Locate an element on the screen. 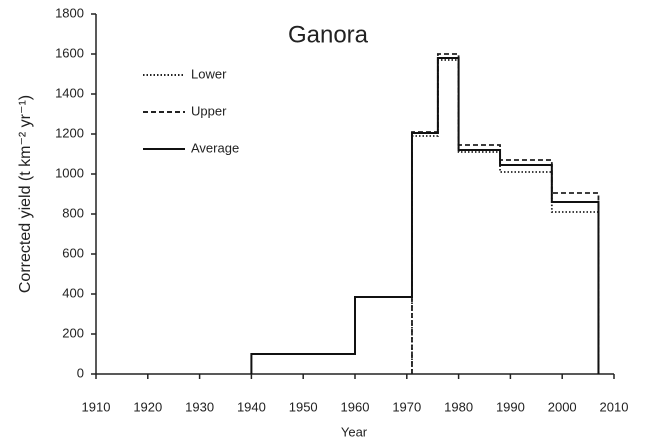 The width and height of the screenshot is (646, 441). y-tick-label: 400 is located at coordinates (73, 292).